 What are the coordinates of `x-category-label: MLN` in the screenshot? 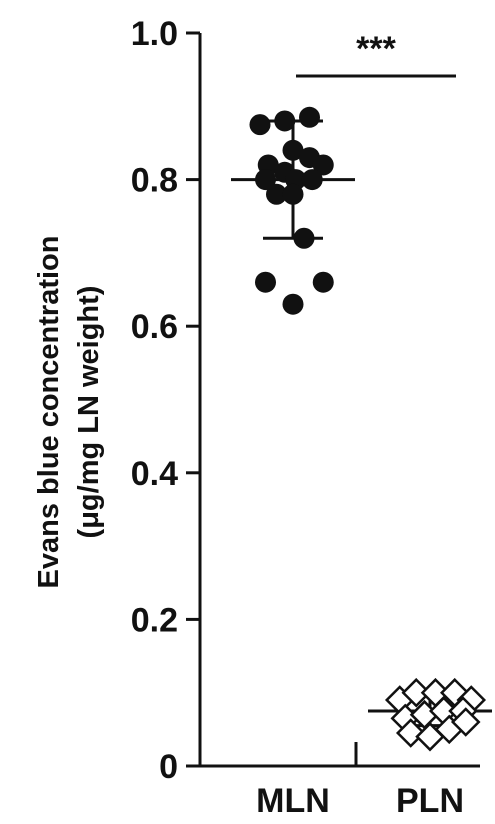 It's located at (293, 801).